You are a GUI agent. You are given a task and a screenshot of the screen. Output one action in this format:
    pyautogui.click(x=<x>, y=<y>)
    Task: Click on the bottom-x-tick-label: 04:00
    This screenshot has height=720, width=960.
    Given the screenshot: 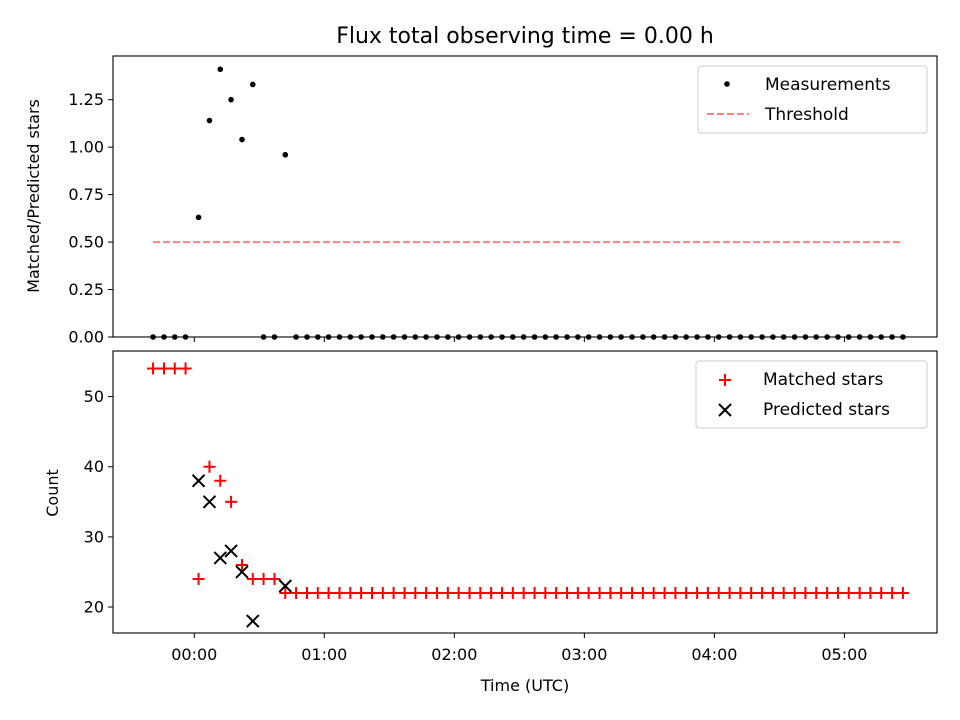 What is the action you would take?
    pyautogui.click(x=714, y=654)
    